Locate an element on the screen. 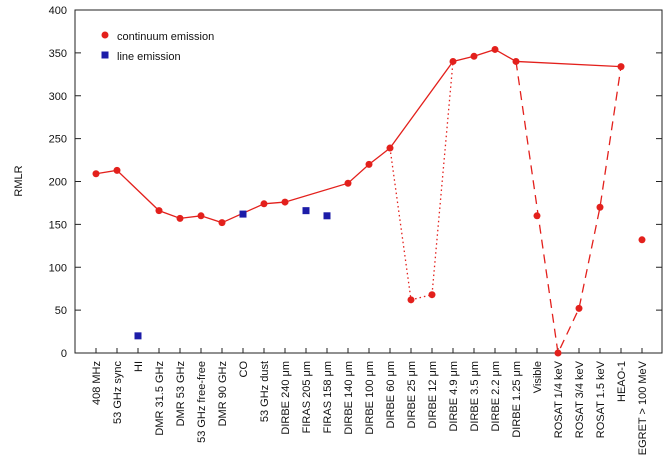 The width and height of the screenshot is (668, 468). x-tick-label: ROSAT 3/4 keV is located at coordinates (580, 399).